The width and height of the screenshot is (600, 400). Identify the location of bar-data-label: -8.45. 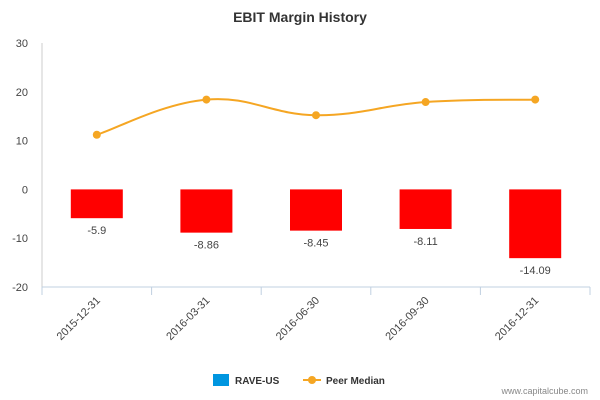
(315, 244).